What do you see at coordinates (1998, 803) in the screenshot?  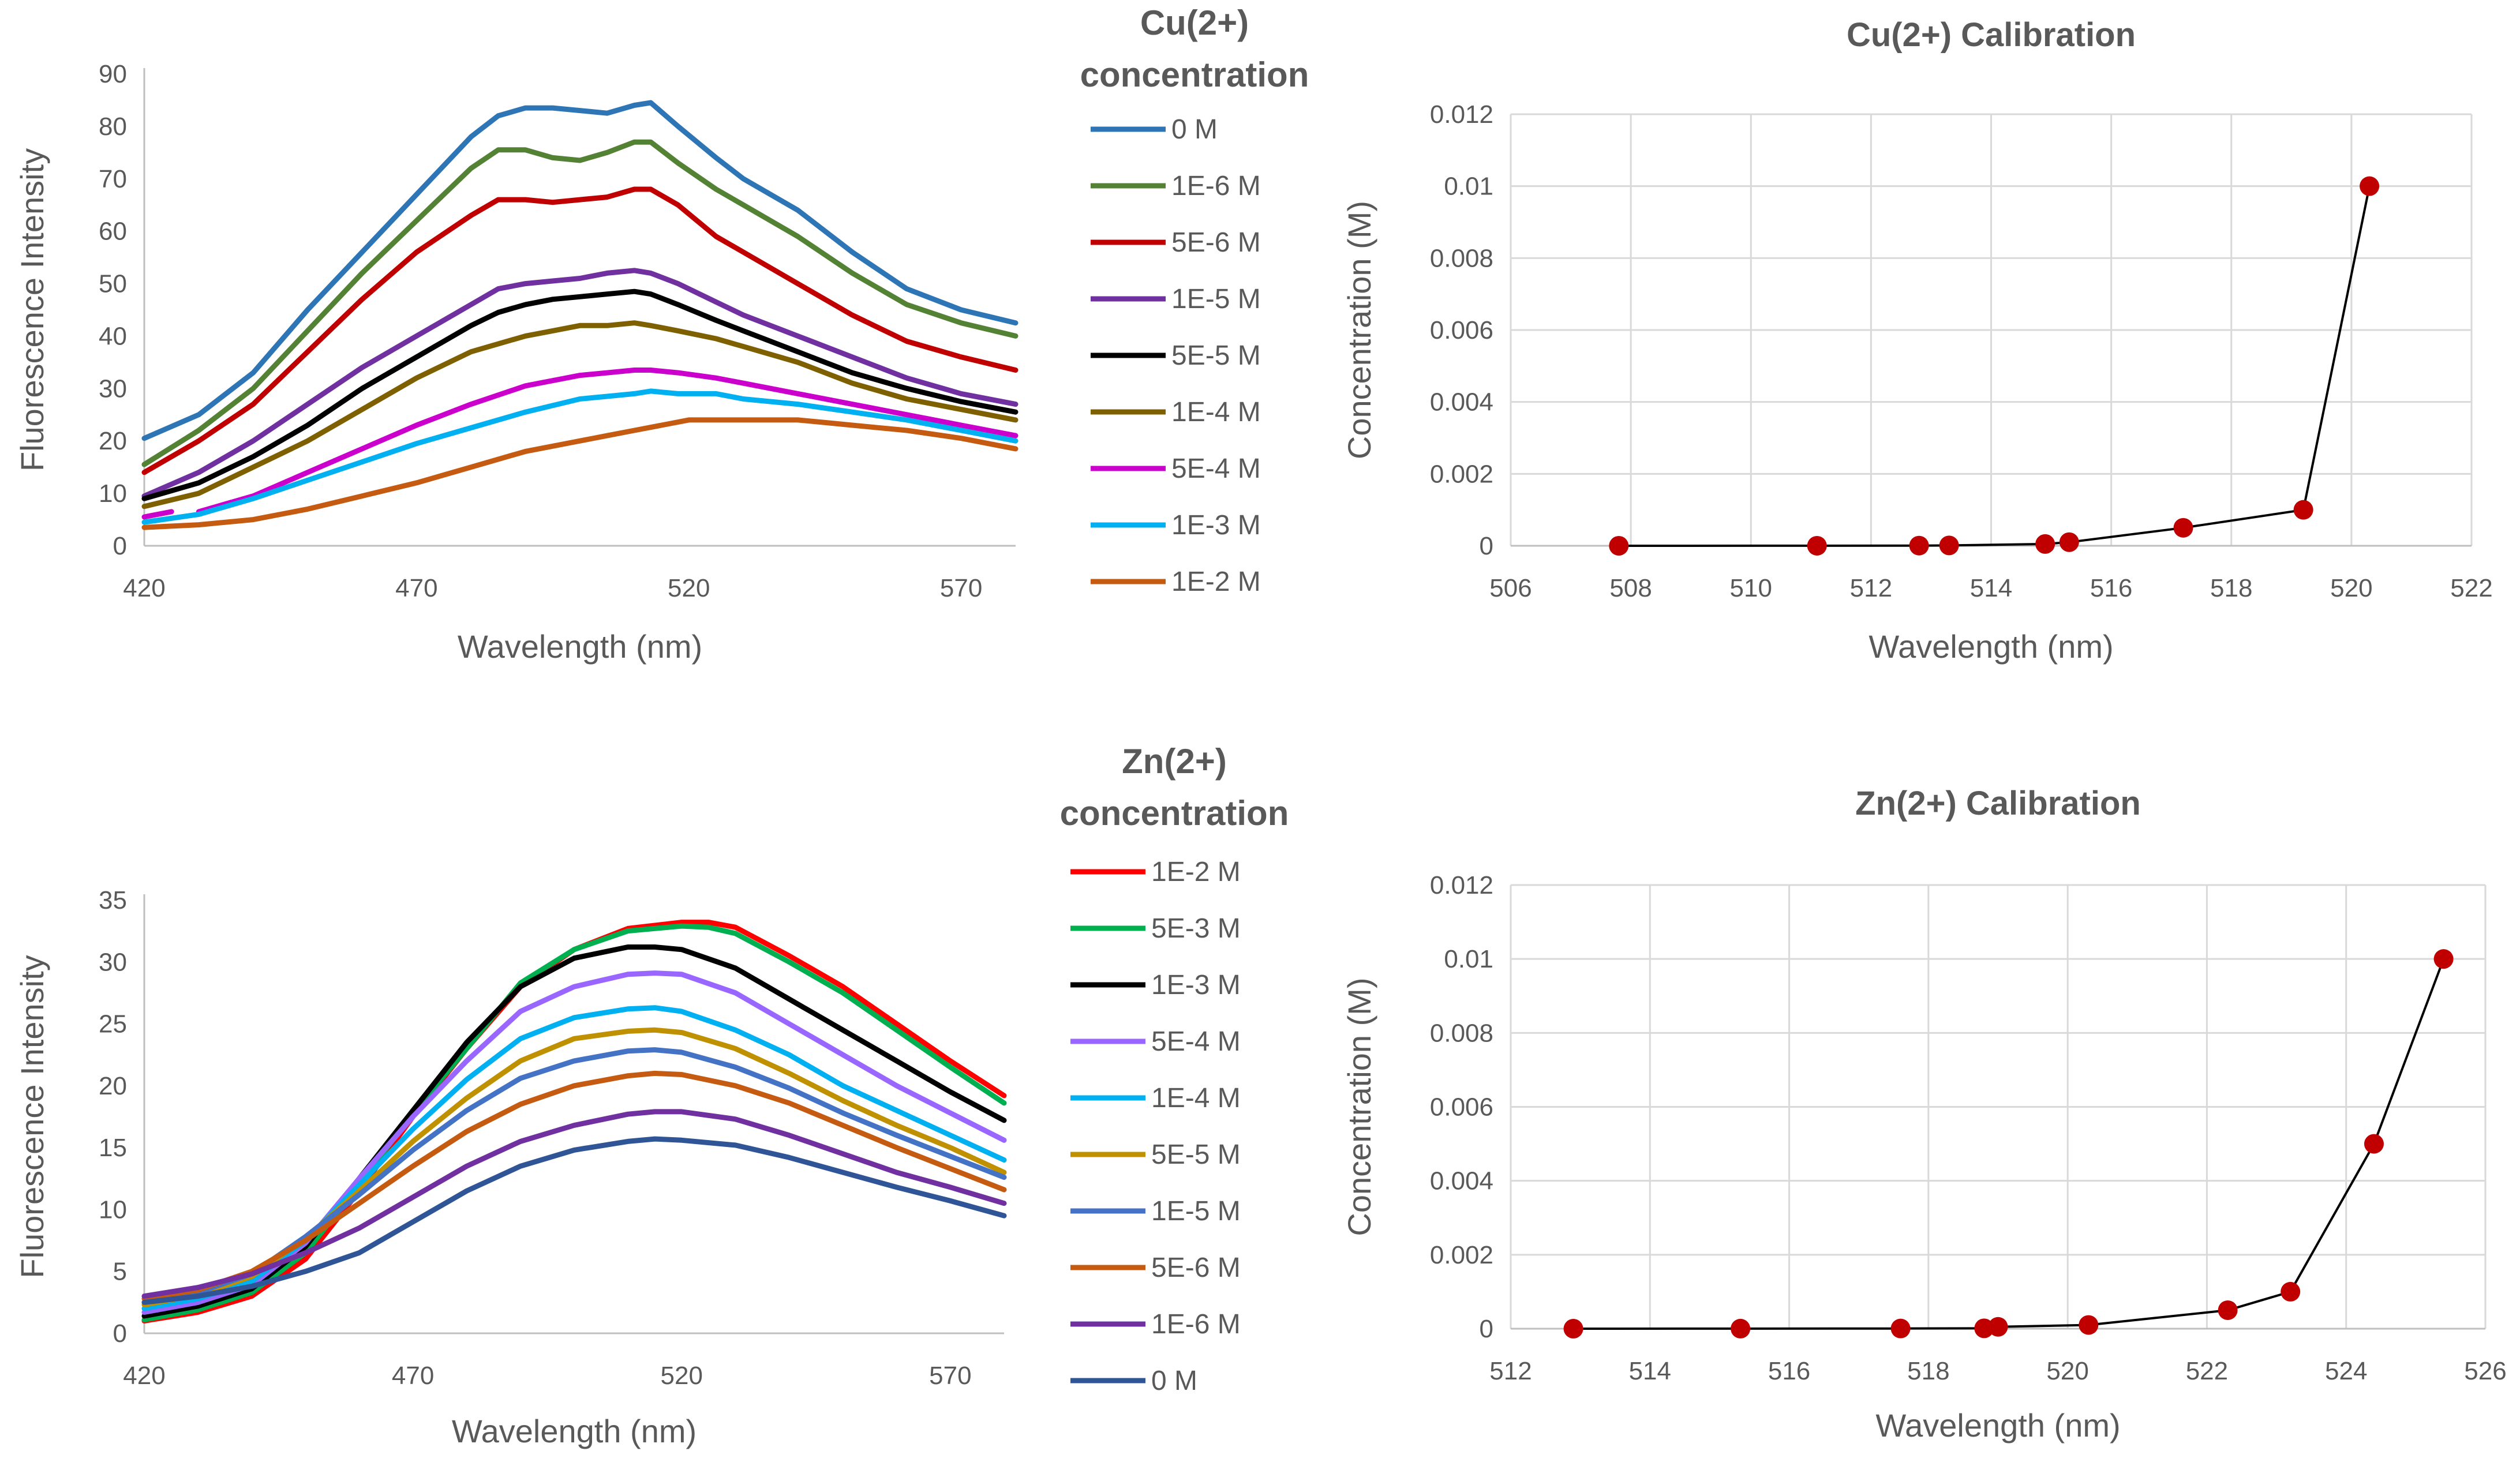 I see `chart-title: Zn(2+) Calibration` at bounding box center [1998, 803].